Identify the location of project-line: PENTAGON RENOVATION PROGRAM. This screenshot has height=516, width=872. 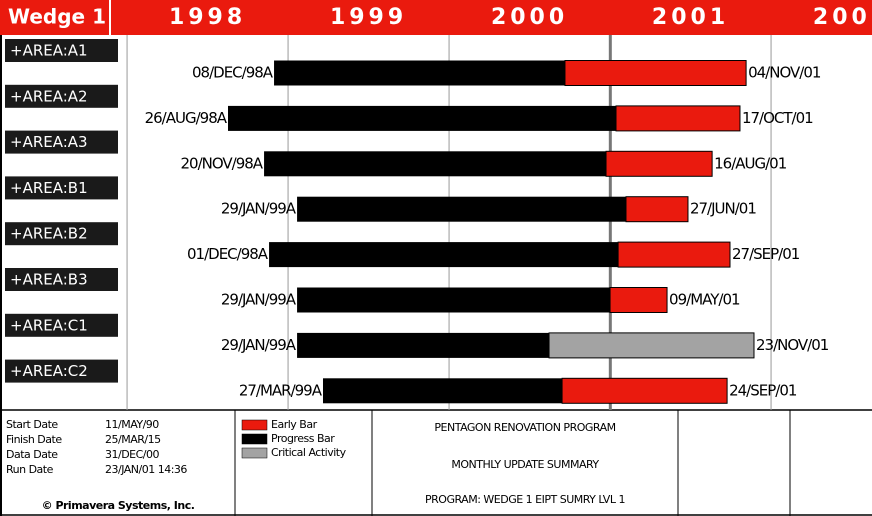
(524, 427).